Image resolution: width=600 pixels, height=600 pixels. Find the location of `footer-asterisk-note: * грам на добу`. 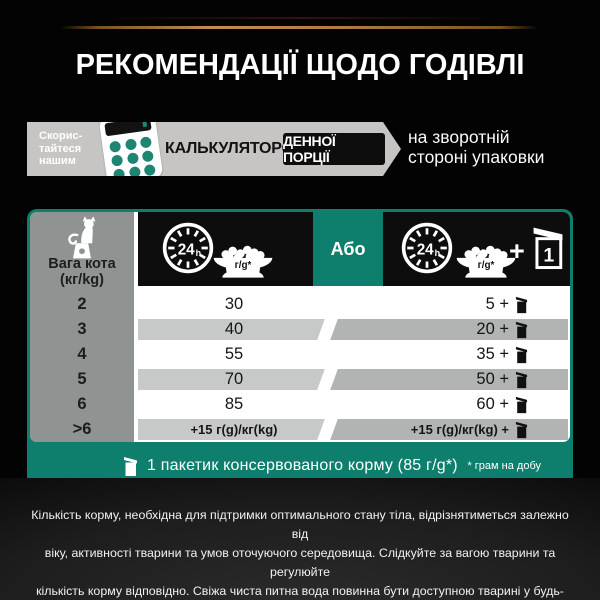

footer-asterisk-note: * грам на добу is located at coordinates (504, 466).